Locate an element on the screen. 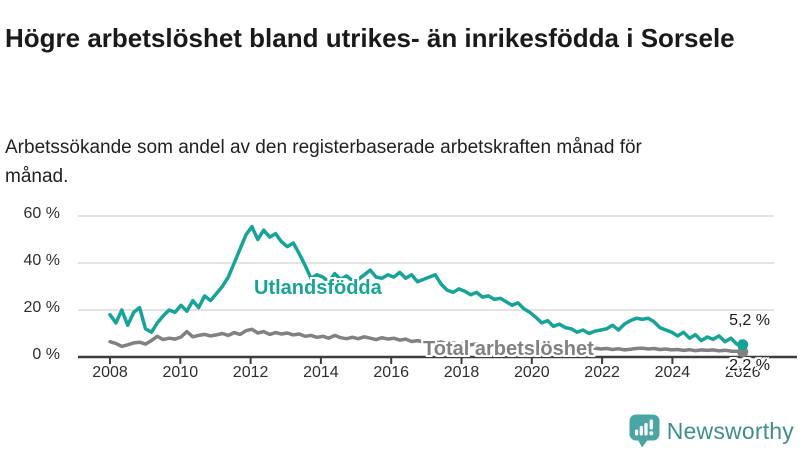 The height and width of the screenshot is (450, 800). x-tick-label: 2016 is located at coordinates (391, 372).